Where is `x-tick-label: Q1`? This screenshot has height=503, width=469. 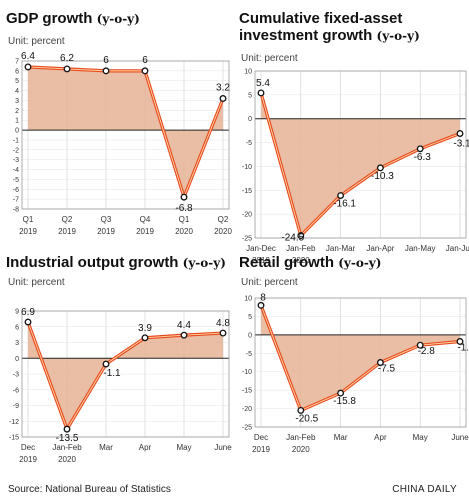
x-tick-label: Q1 is located at coordinates (28, 219).